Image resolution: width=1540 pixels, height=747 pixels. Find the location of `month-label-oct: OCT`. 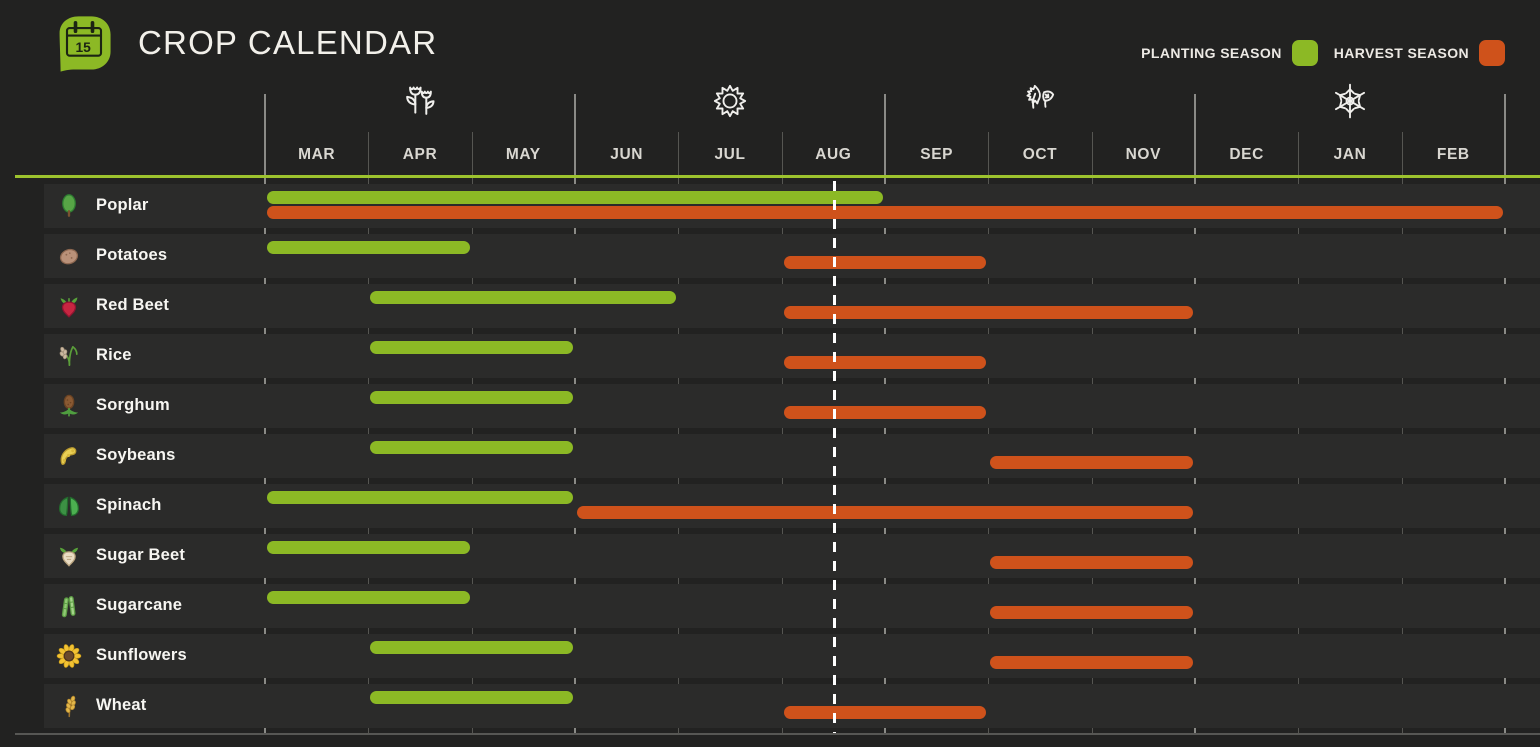

month-label-oct: OCT is located at coordinates (1040, 154).